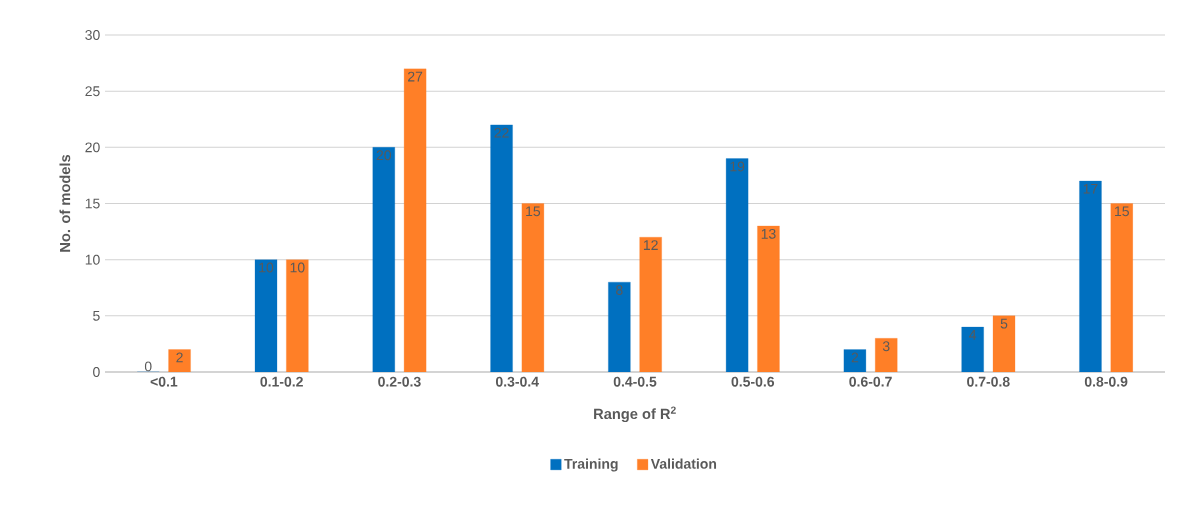 The image size is (1180, 510). Describe the element at coordinates (683, 463) in the screenshot. I see `legend-label: Validation` at that location.